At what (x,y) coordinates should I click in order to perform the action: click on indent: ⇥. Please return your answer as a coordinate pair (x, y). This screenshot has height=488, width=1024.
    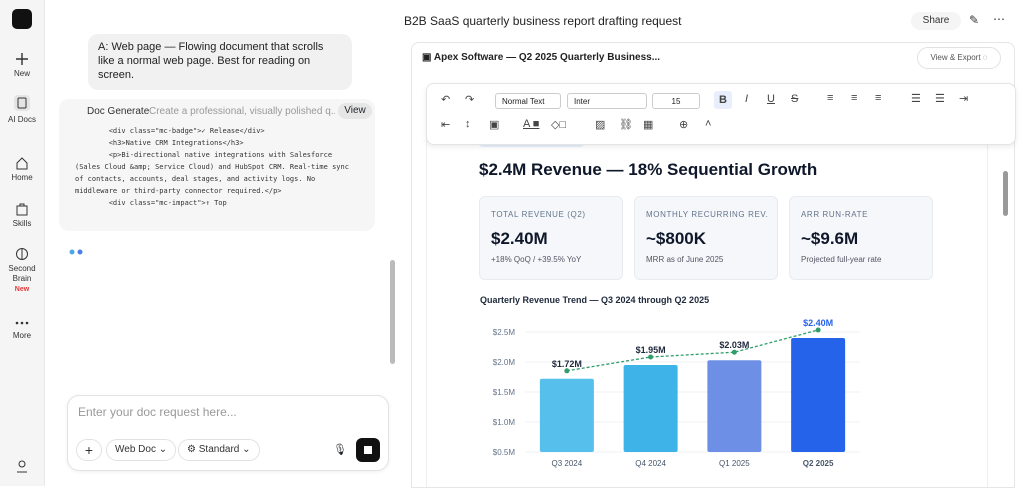
    Looking at the image, I should click on (964, 99).